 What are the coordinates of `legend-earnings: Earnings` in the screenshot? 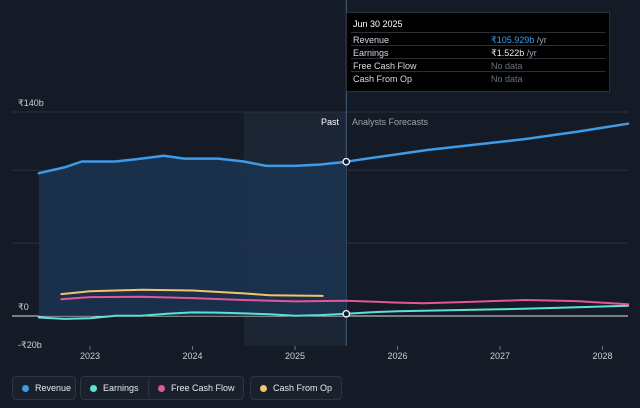 It's located at (118, 388).